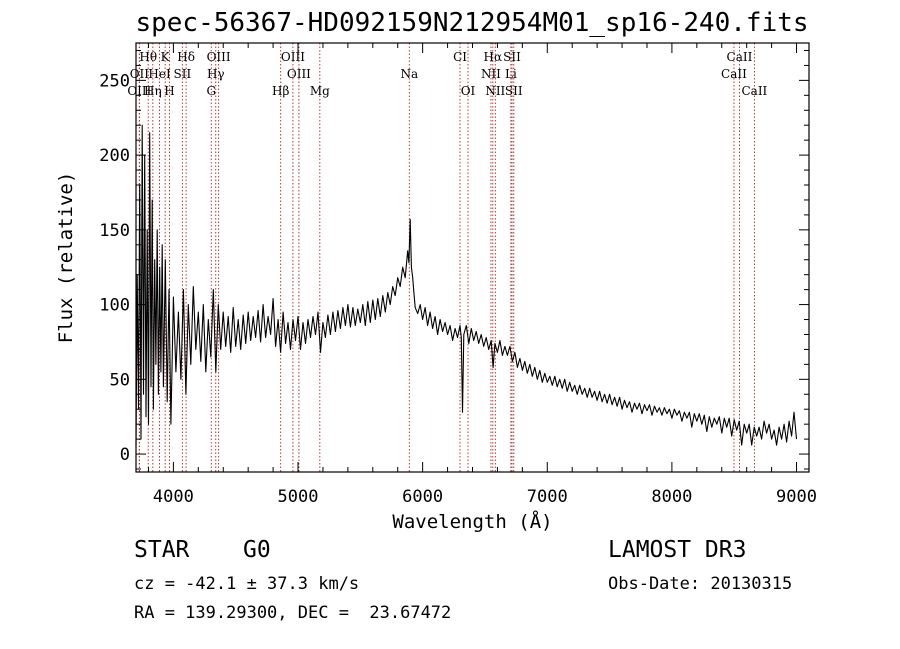 The image size is (900, 649). What do you see at coordinates (211, 91) in the screenshot?
I see `line-marker-label: G` at bounding box center [211, 91].